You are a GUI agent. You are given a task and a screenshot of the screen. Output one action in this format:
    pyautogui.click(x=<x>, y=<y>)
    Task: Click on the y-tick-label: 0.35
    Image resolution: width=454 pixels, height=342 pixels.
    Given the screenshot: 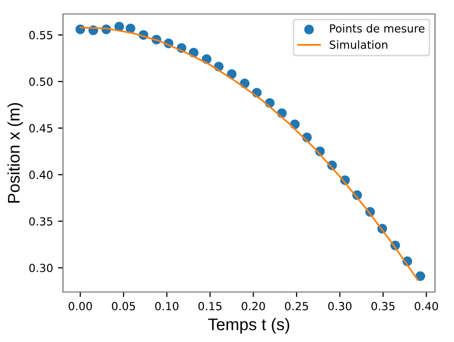 What is the action you would take?
    pyautogui.click(x=40, y=221)
    